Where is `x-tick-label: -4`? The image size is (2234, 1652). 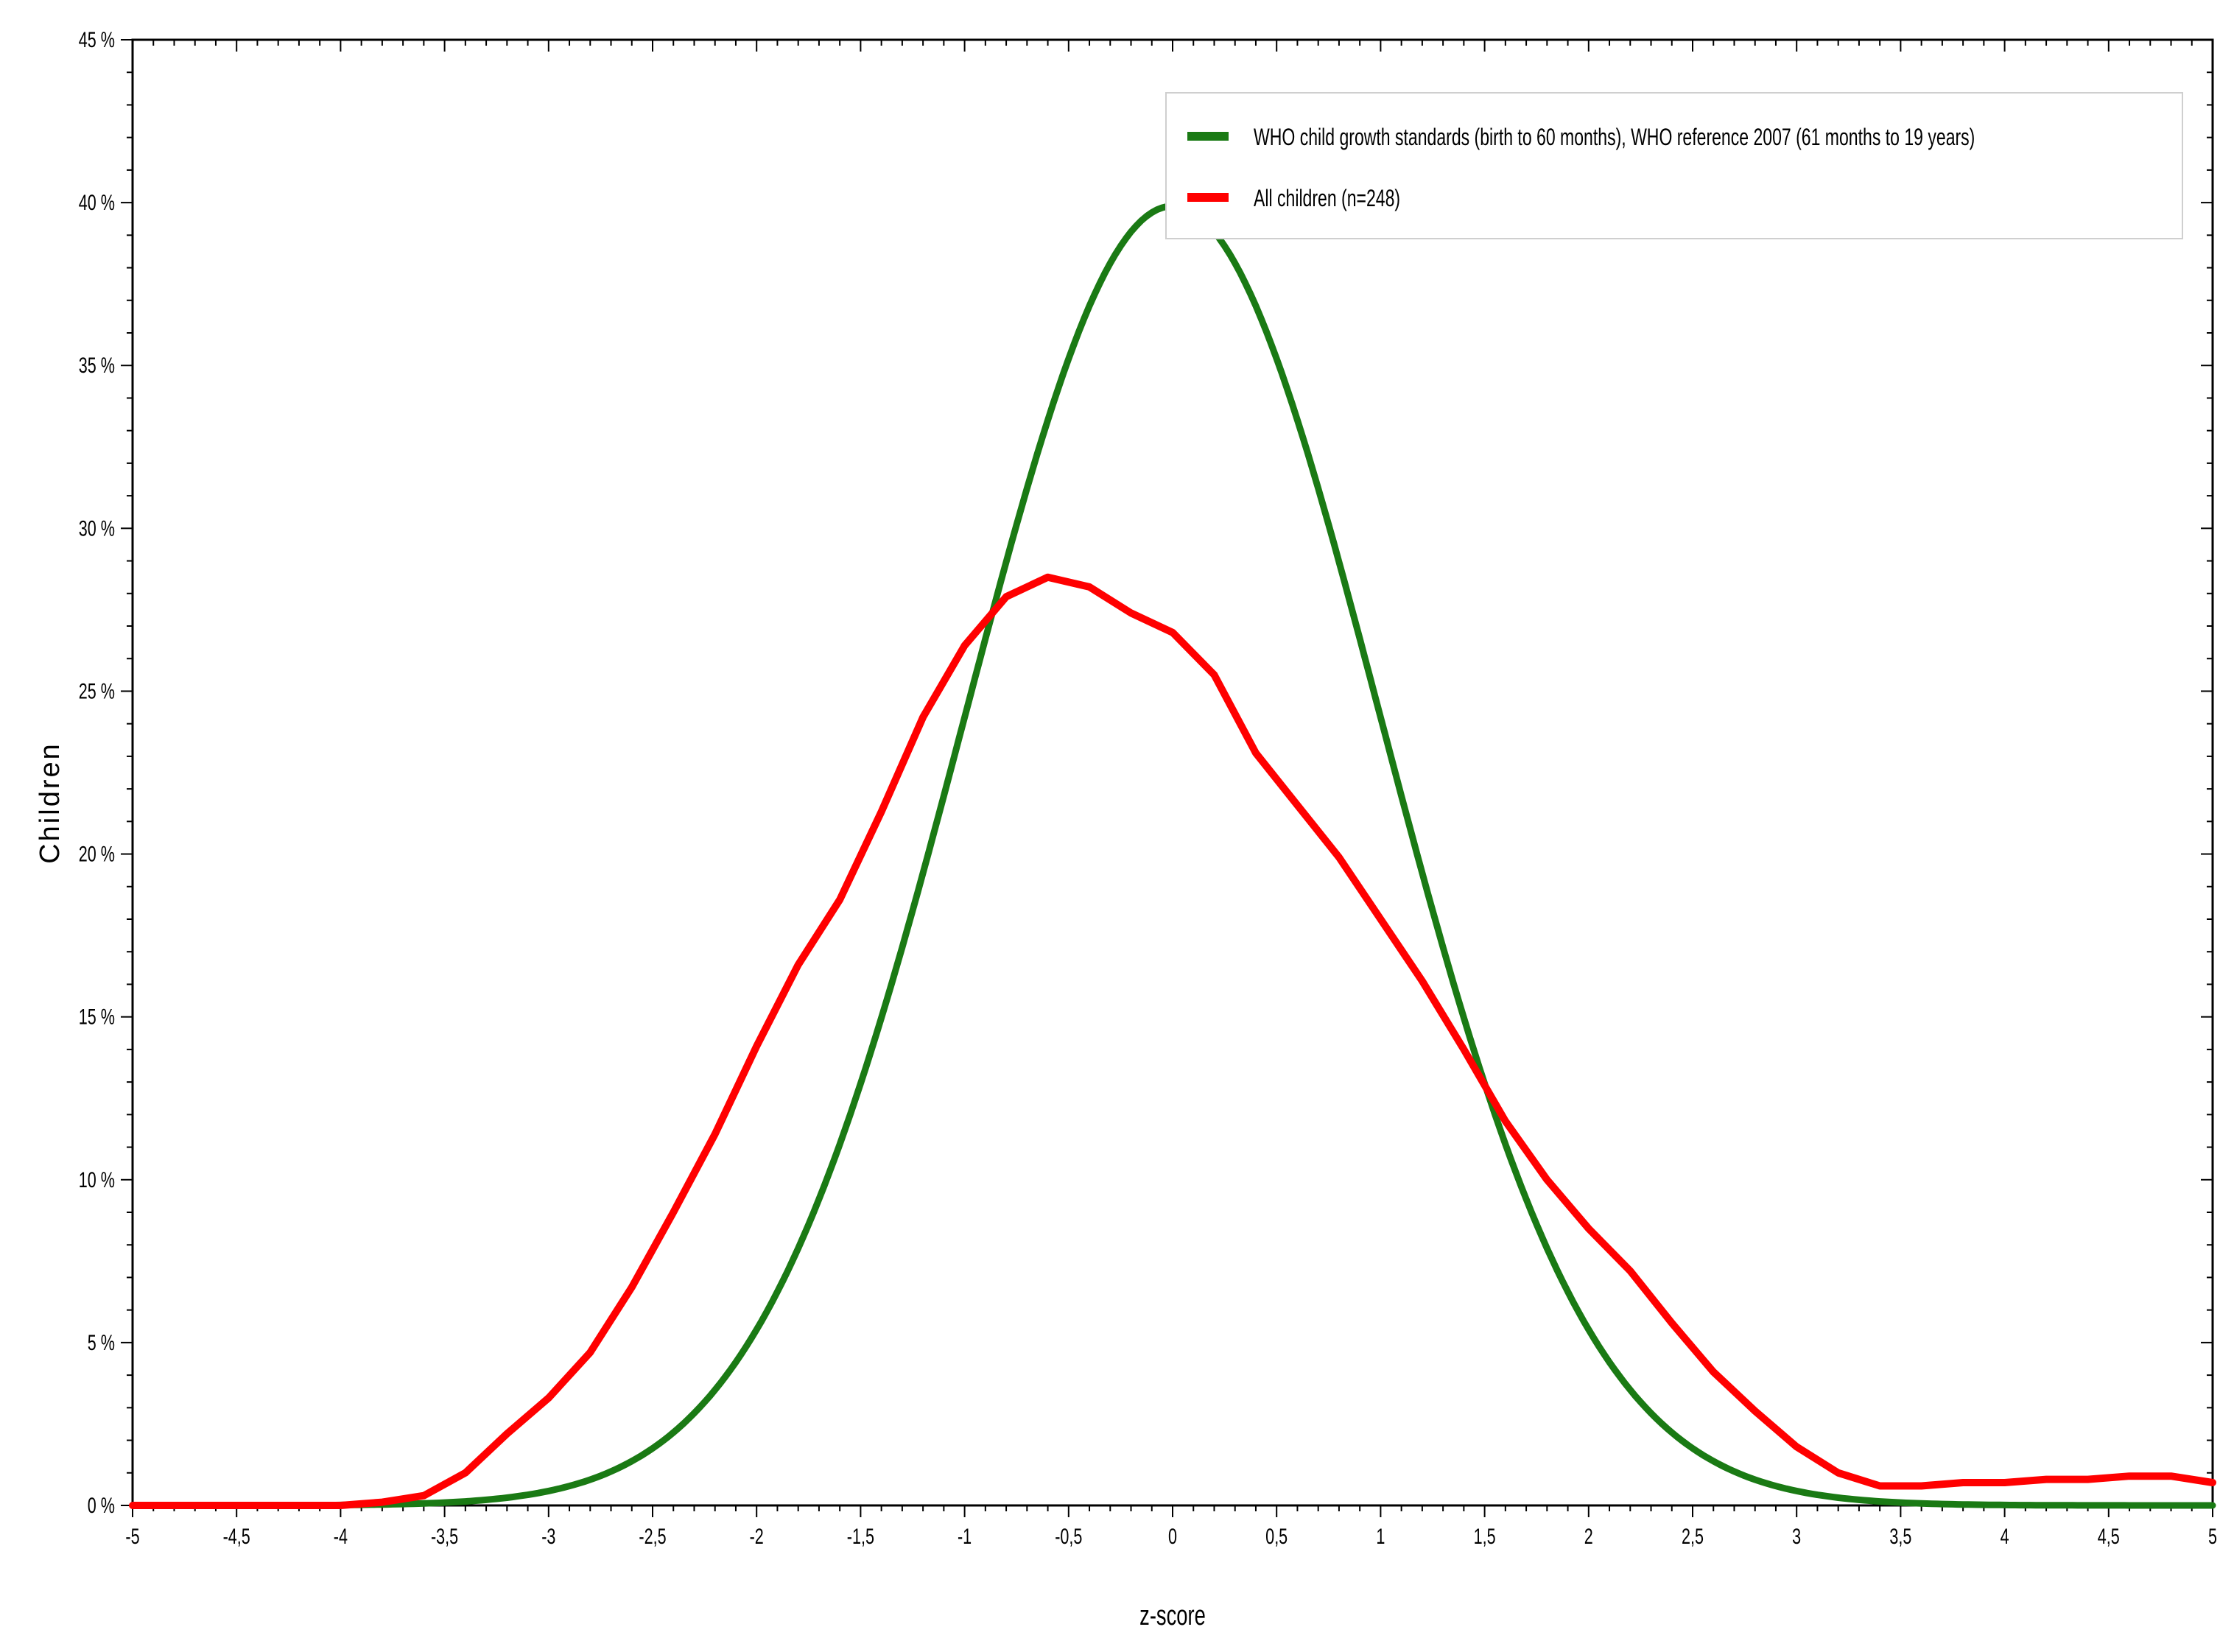
x-tick-label: -4 is located at coordinates (341, 1535).